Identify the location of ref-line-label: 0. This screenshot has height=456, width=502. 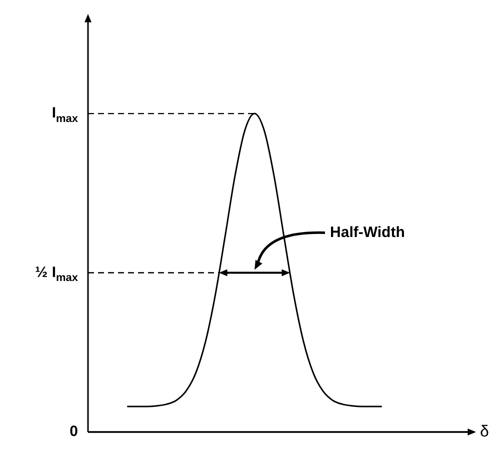
(74, 431).